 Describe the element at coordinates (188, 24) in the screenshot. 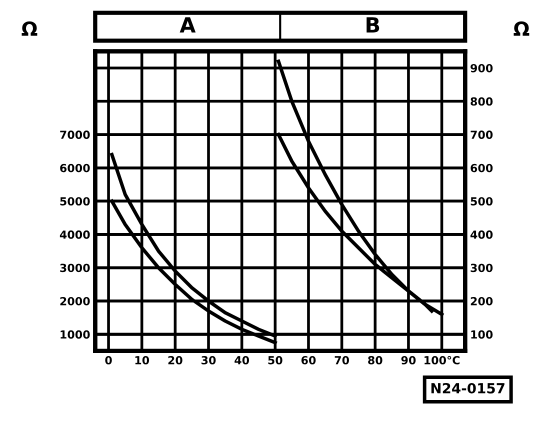

I see `text: A` at that location.